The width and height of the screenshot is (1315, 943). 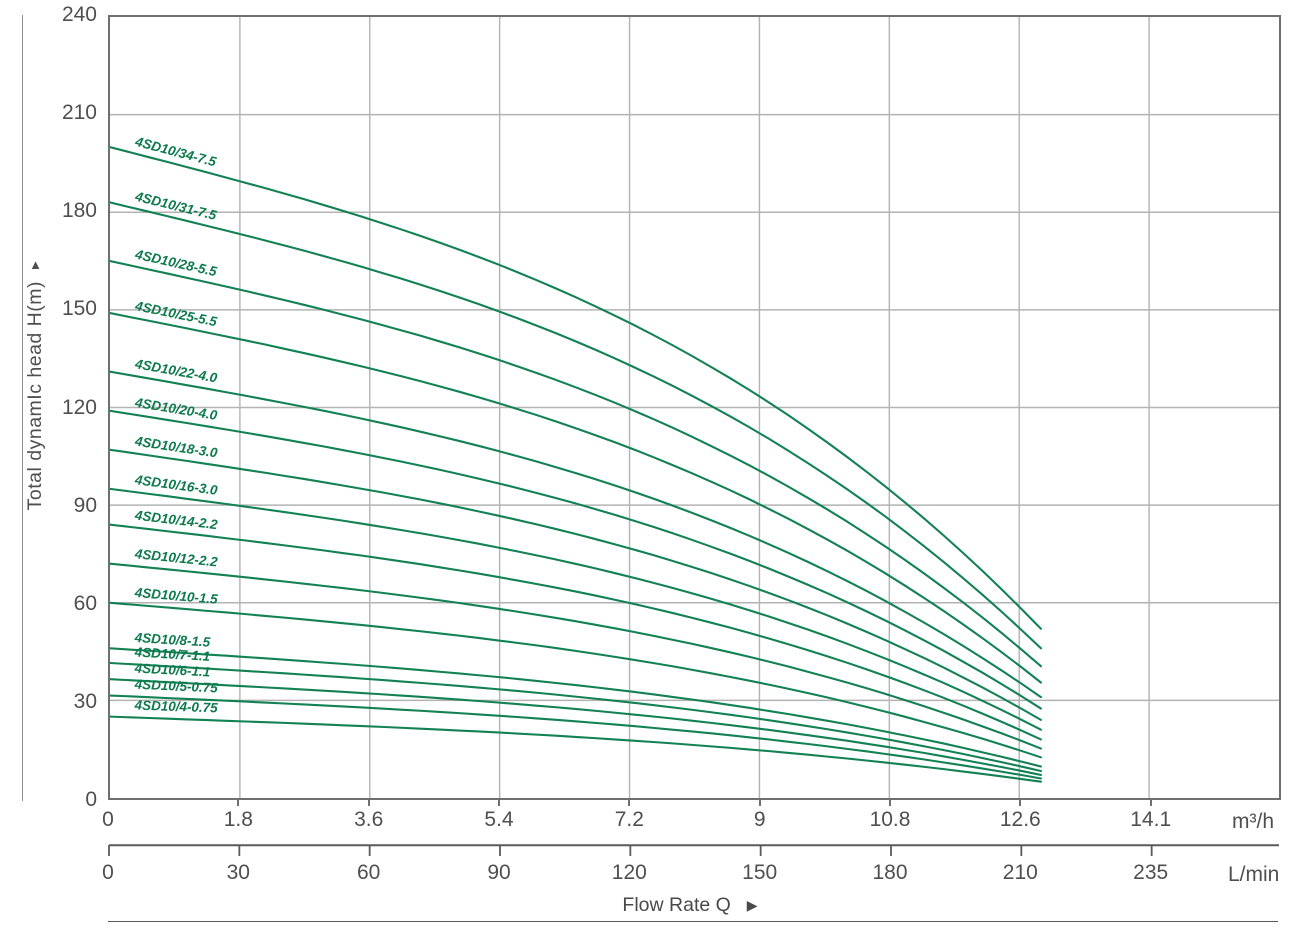 I want to click on x-tick-label-m3h: 0, so click(x=108, y=819).